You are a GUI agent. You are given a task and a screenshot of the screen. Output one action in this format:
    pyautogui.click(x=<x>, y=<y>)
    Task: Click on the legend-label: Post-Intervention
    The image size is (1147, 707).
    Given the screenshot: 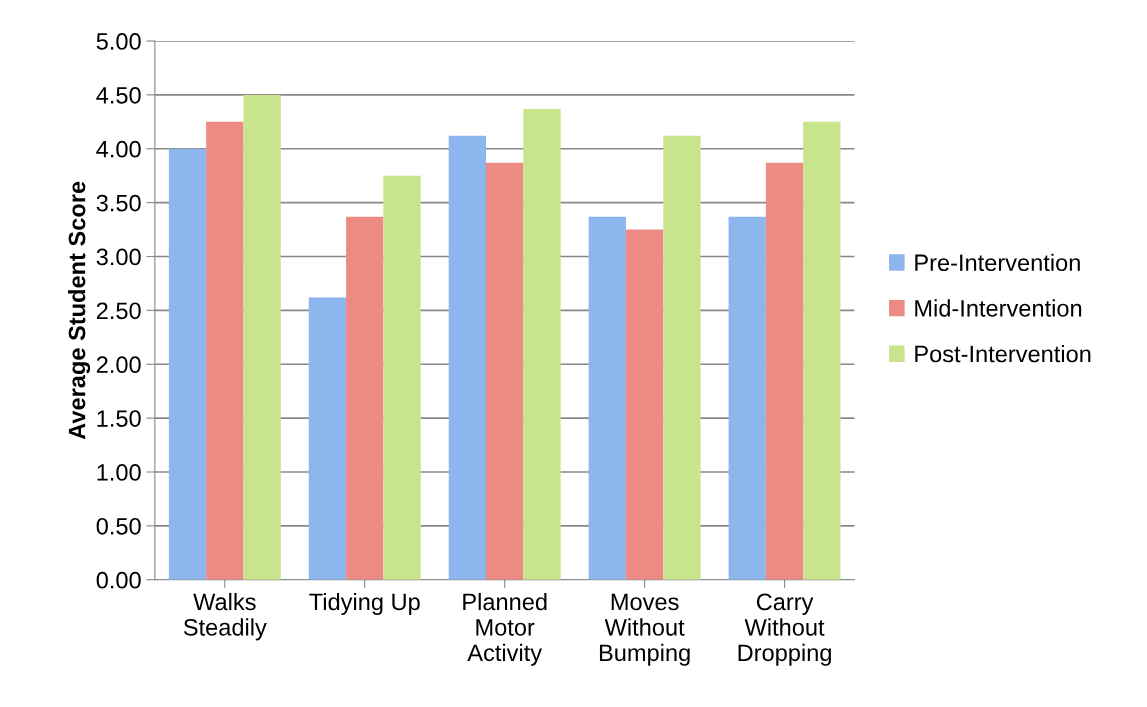 What is the action you would take?
    pyautogui.click(x=1003, y=353)
    